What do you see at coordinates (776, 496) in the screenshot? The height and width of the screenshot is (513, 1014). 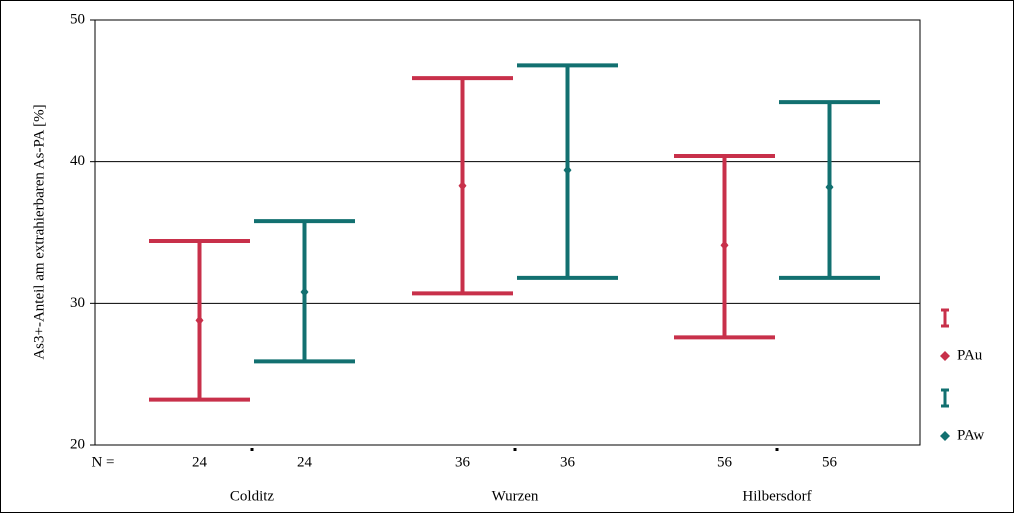 I see `x-tick-label: Hilbersdorf` at bounding box center [776, 496].